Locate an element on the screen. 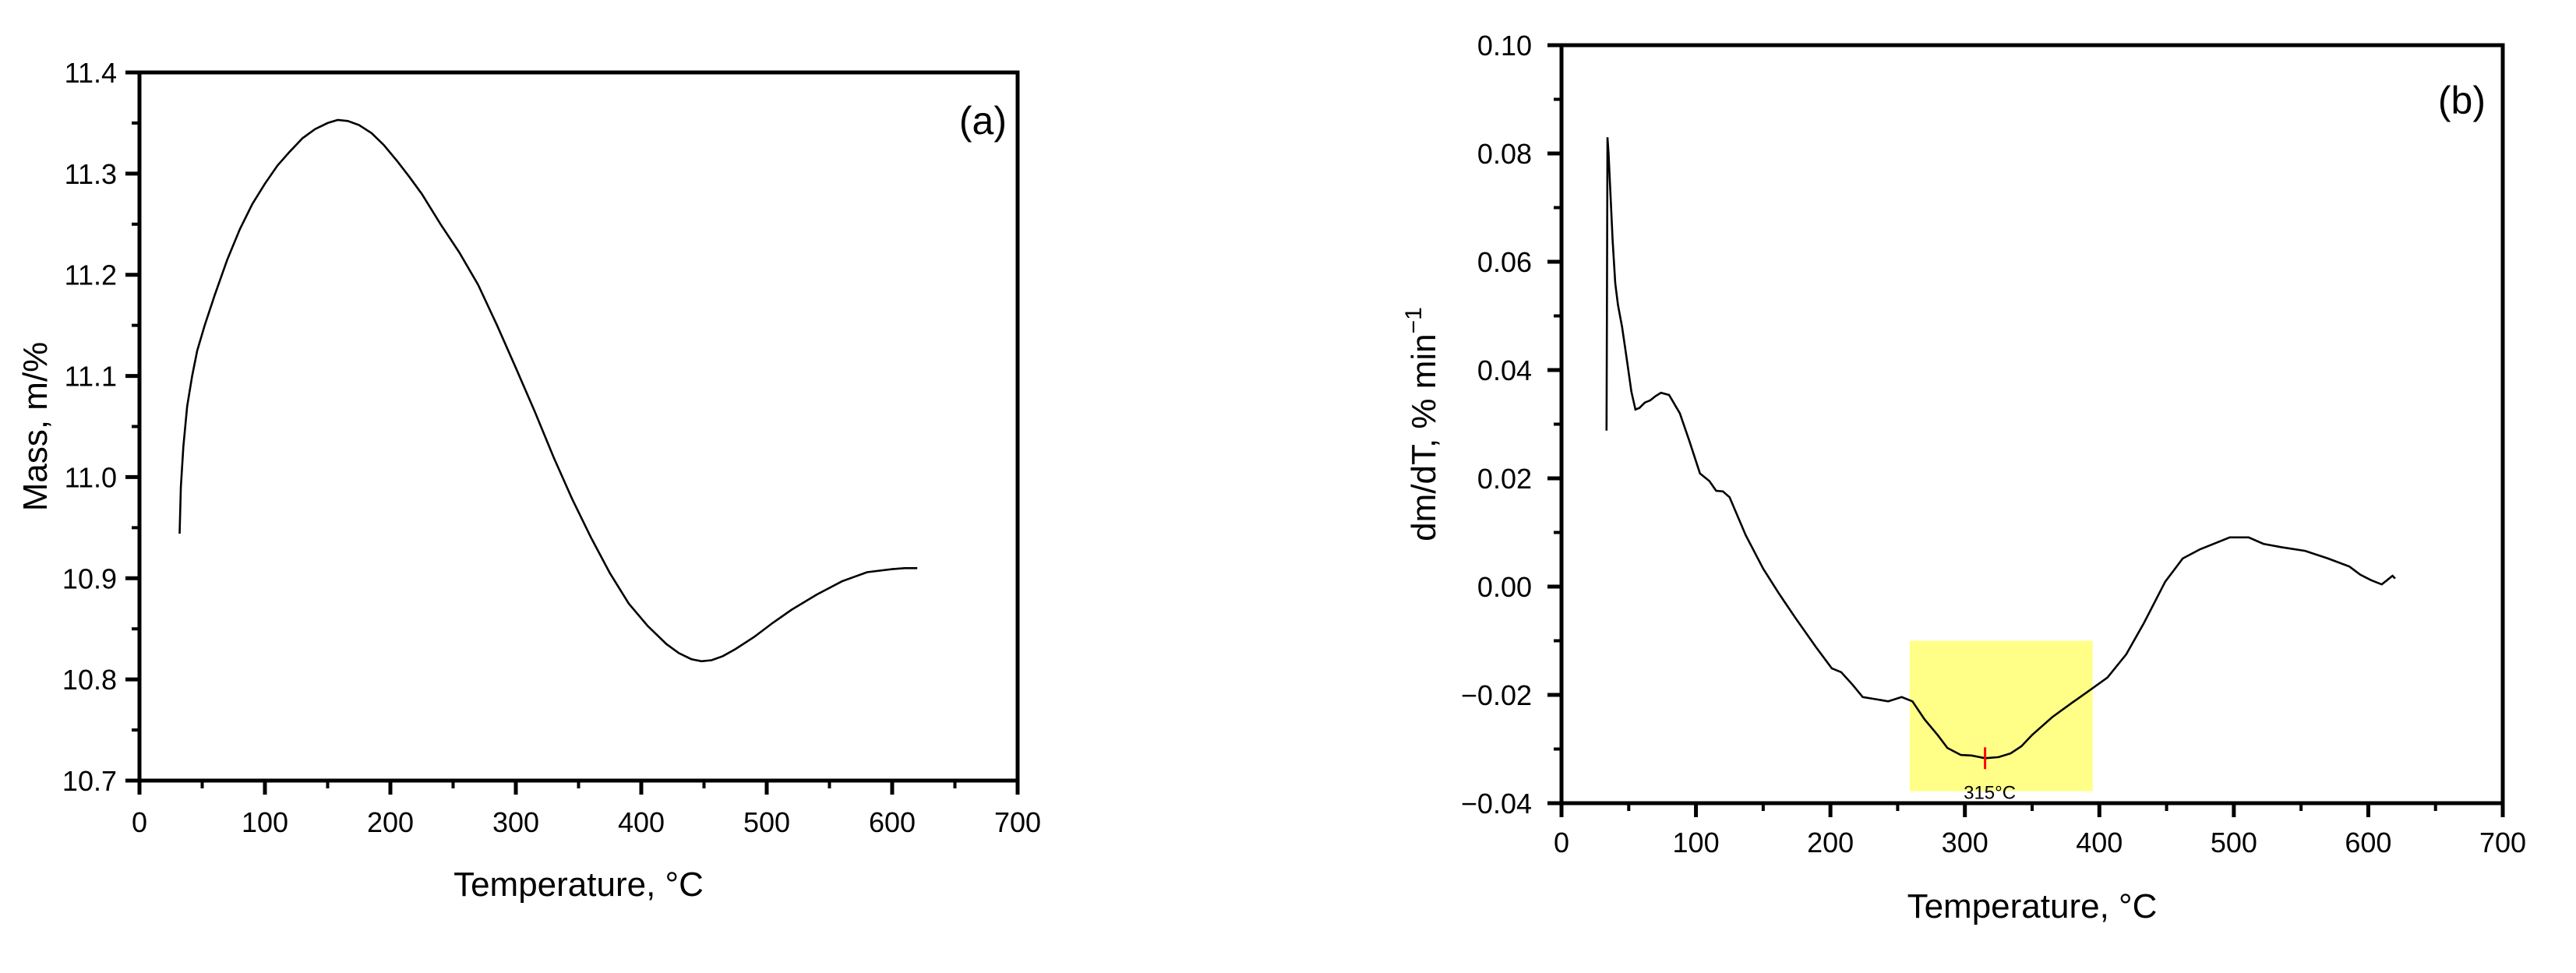 This screenshot has height=973, width=2576. y-tick-label: 11.0 is located at coordinates (91, 477).